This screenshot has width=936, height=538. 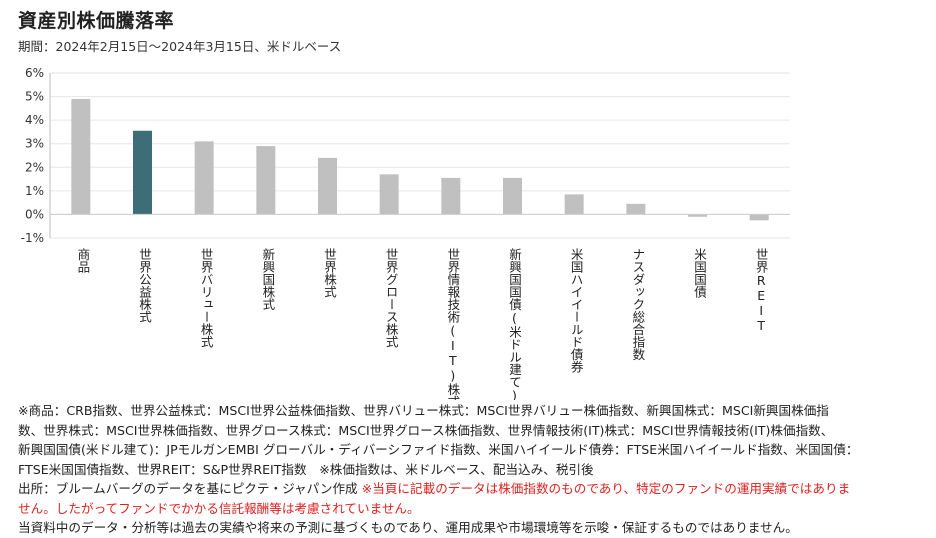 I want to click on category-label: 商品, so click(x=82, y=260).